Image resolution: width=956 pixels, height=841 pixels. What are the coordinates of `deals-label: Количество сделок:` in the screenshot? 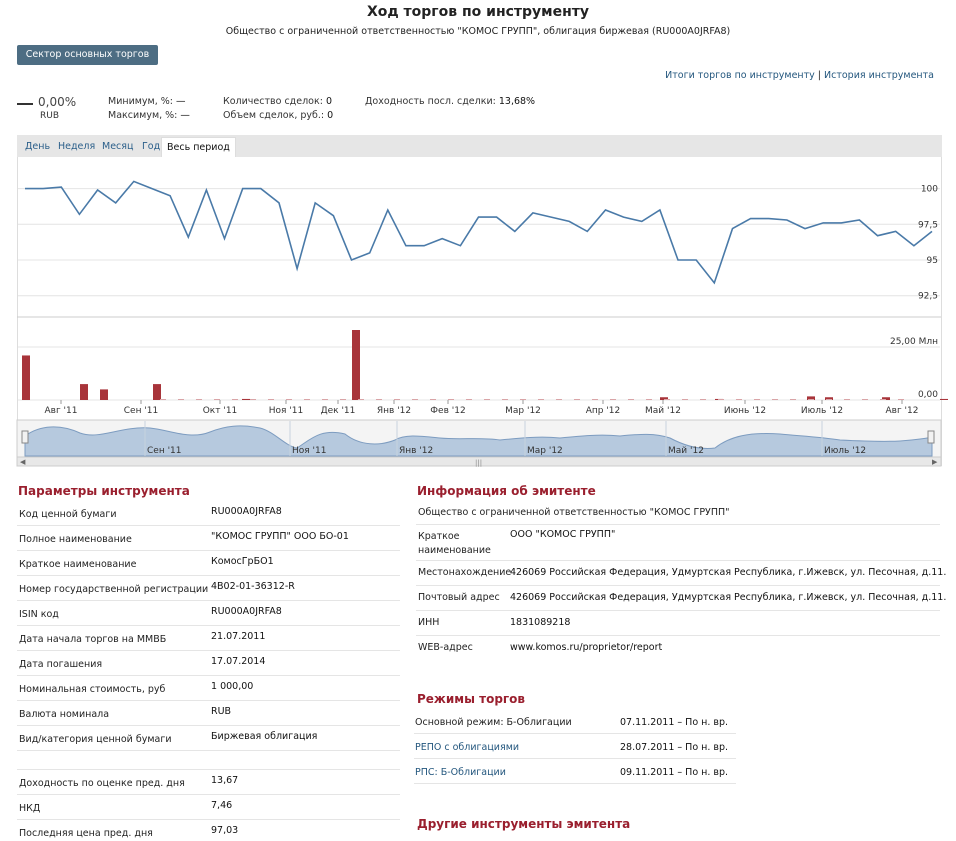 It's located at (273, 101).